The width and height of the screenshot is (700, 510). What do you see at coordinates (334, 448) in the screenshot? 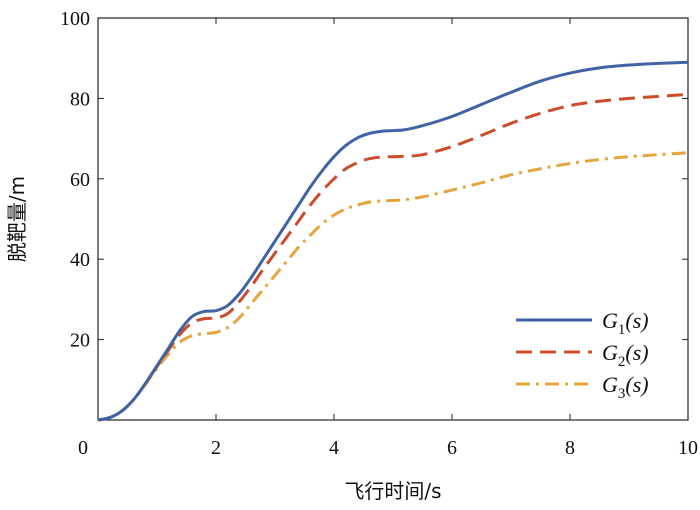
I see `x-tick-label: 4` at bounding box center [334, 448].